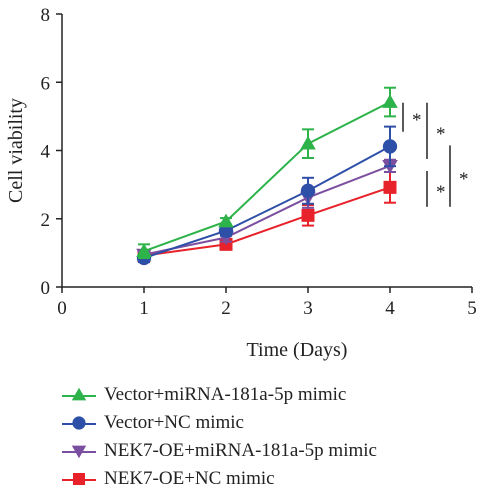  What do you see at coordinates (472, 308) in the screenshot?
I see `x-tick-label: 5` at bounding box center [472, 308].